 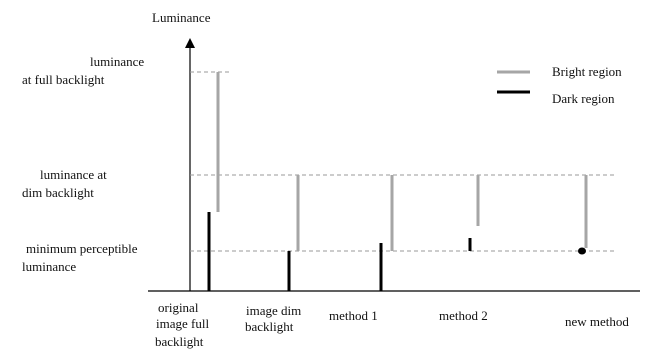 I want to click on col-original-label-3: backlight, so click(x=179, y=341).